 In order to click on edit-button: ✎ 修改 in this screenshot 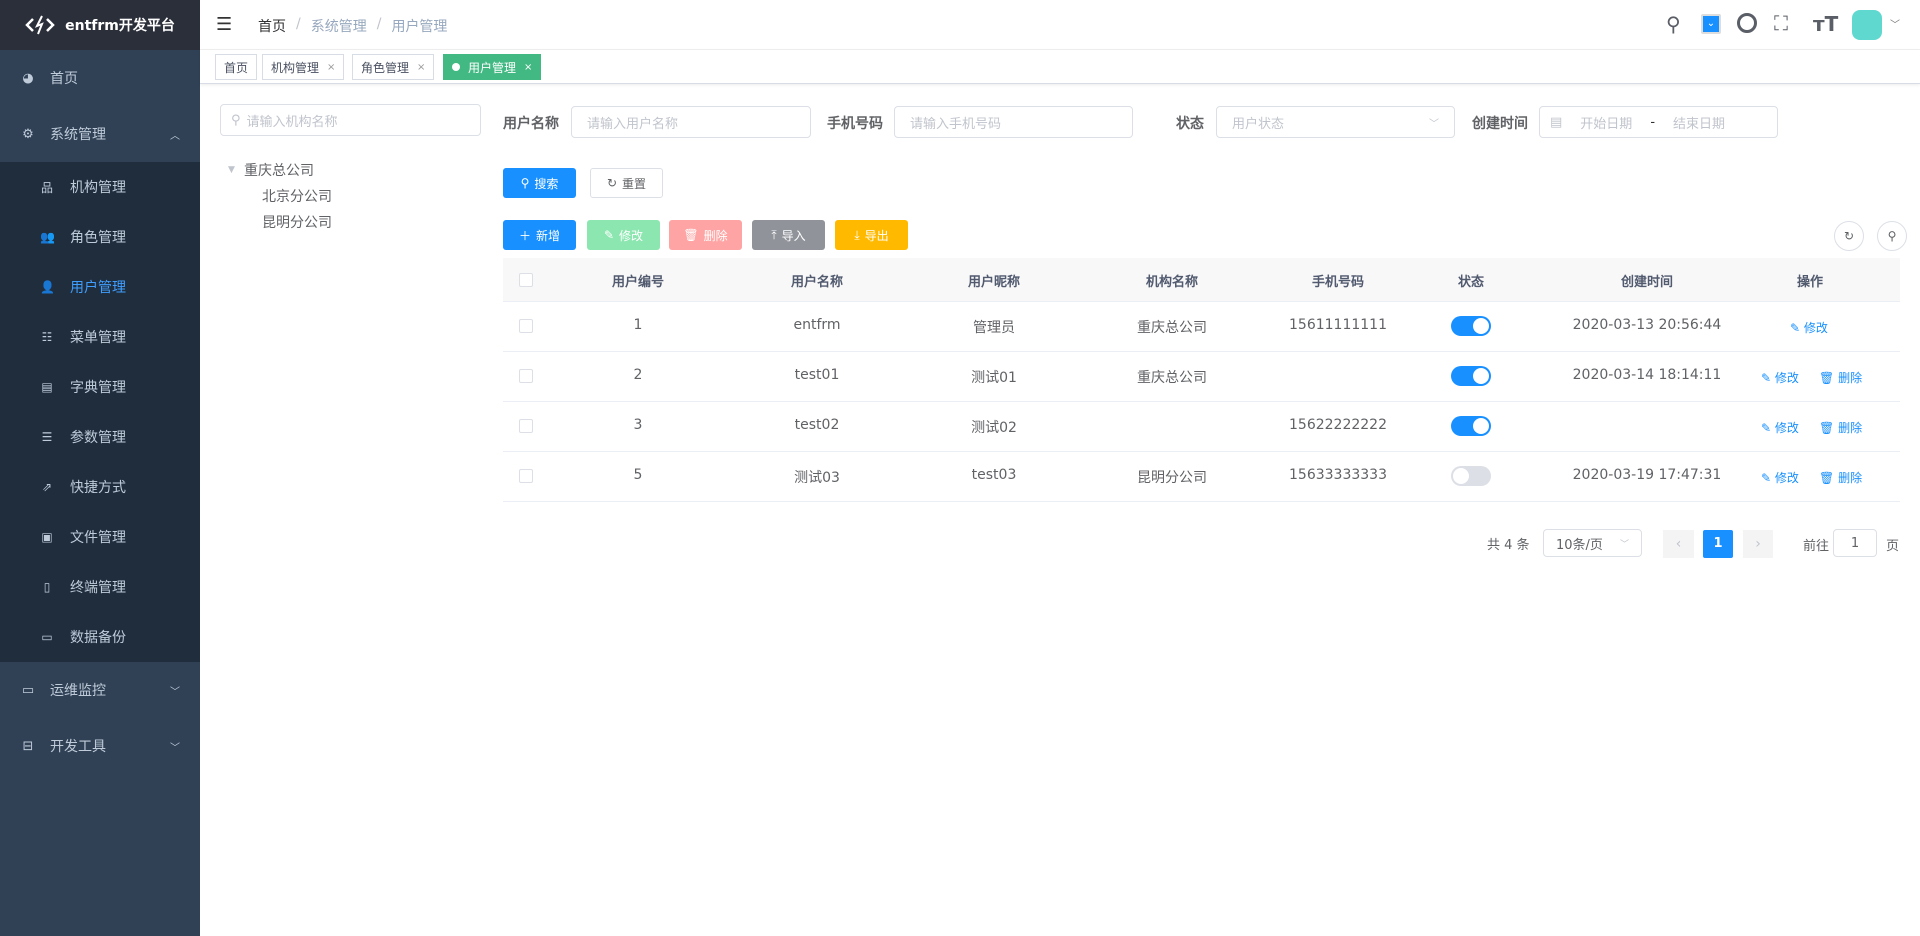, I will do `click(623, 235)`.